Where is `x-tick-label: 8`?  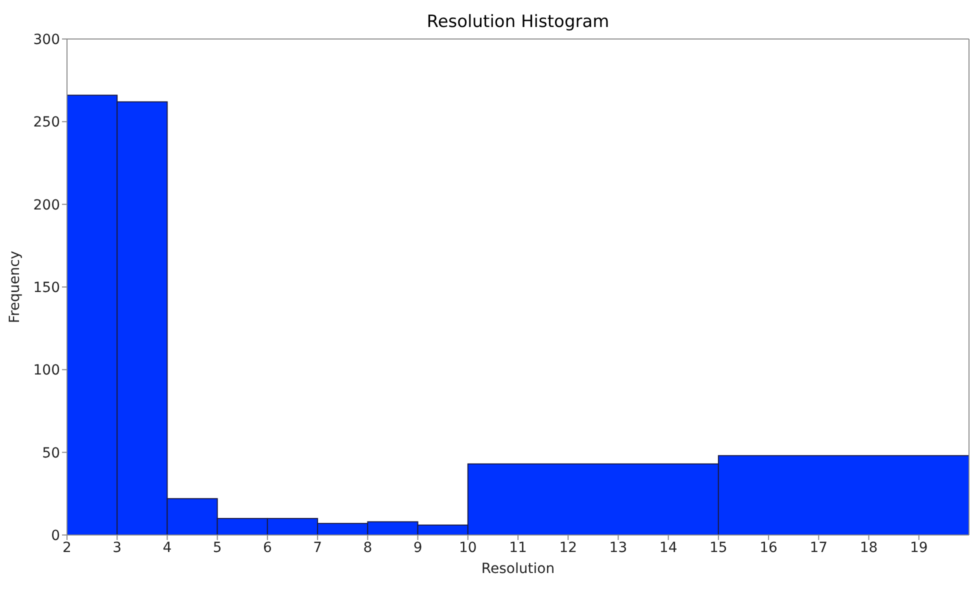
x-tick-label: 8 is located at coordinates (367, 548).